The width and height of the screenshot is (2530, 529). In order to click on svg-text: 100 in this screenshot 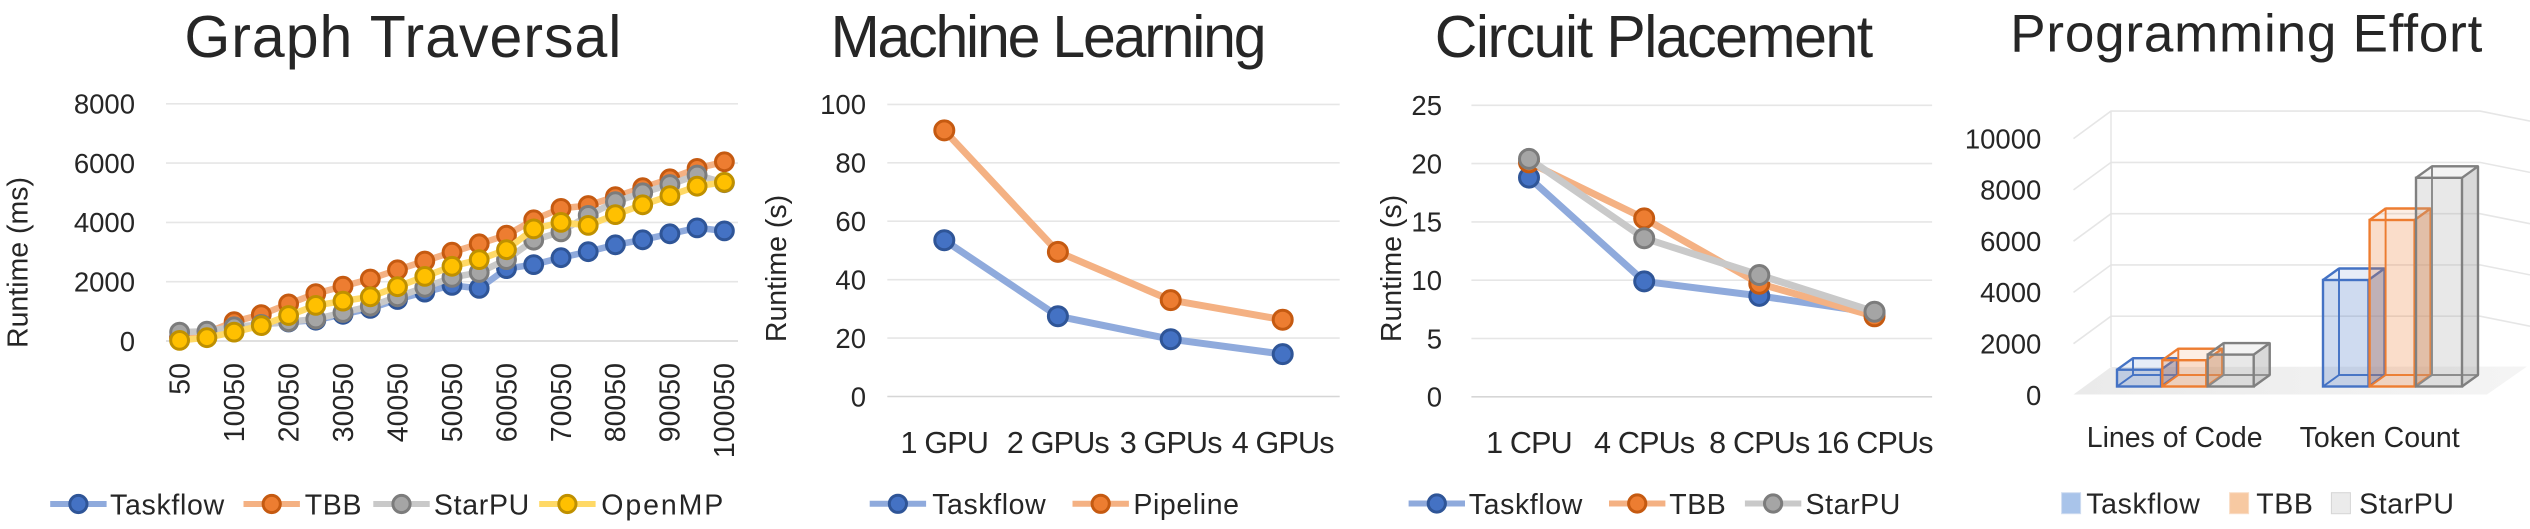, I will do `click(843, 104)`.